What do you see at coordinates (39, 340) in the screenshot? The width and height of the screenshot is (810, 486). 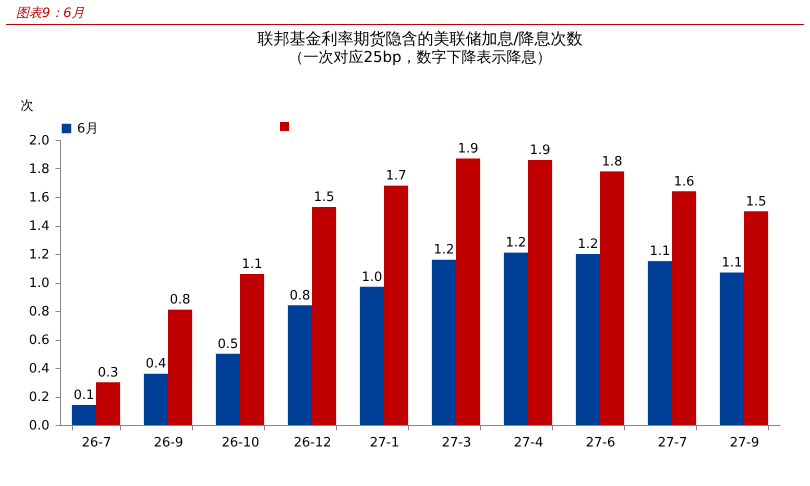 I see `y-tick-label: 0.6` at bounding box center [39, 340].